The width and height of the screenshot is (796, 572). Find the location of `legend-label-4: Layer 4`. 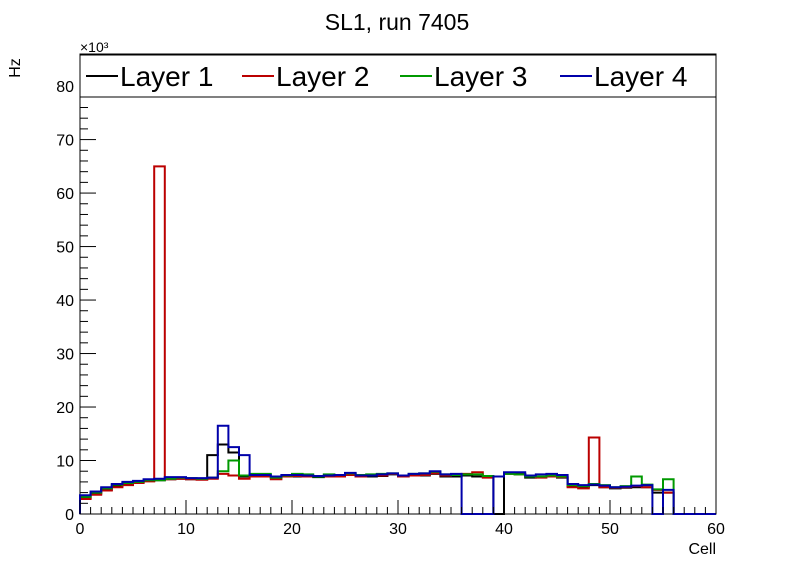

legend-label-4: Layer 4 is located at coordinates (640, 76).